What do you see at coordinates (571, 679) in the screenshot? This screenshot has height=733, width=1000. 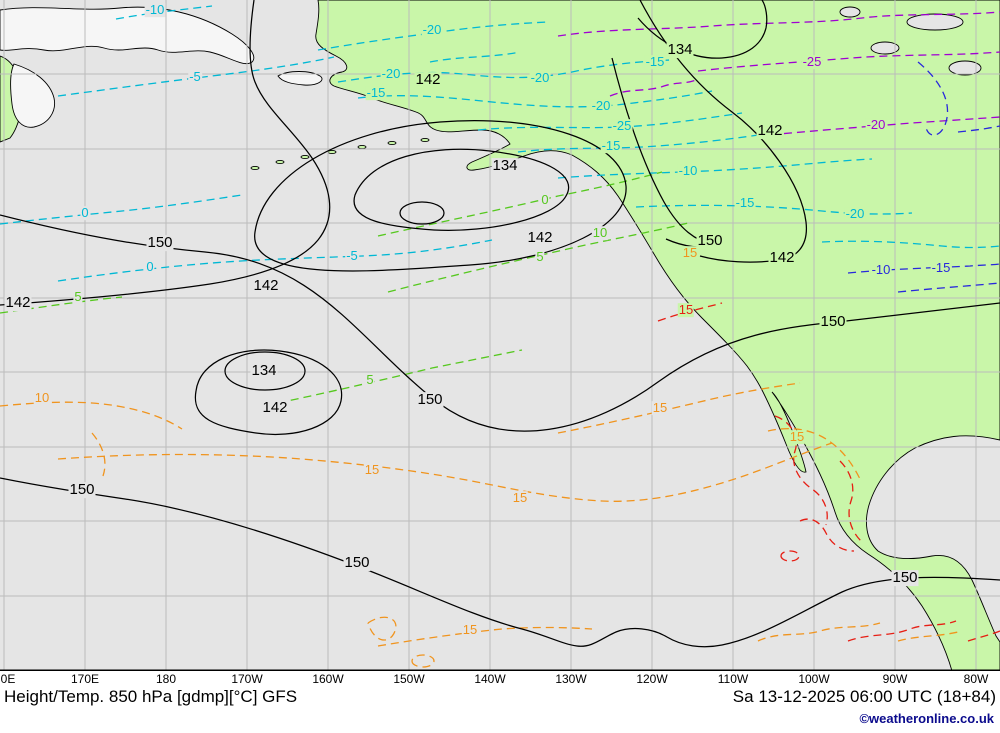 I see `lon-label: 130W` at bounding box center [571, 679].